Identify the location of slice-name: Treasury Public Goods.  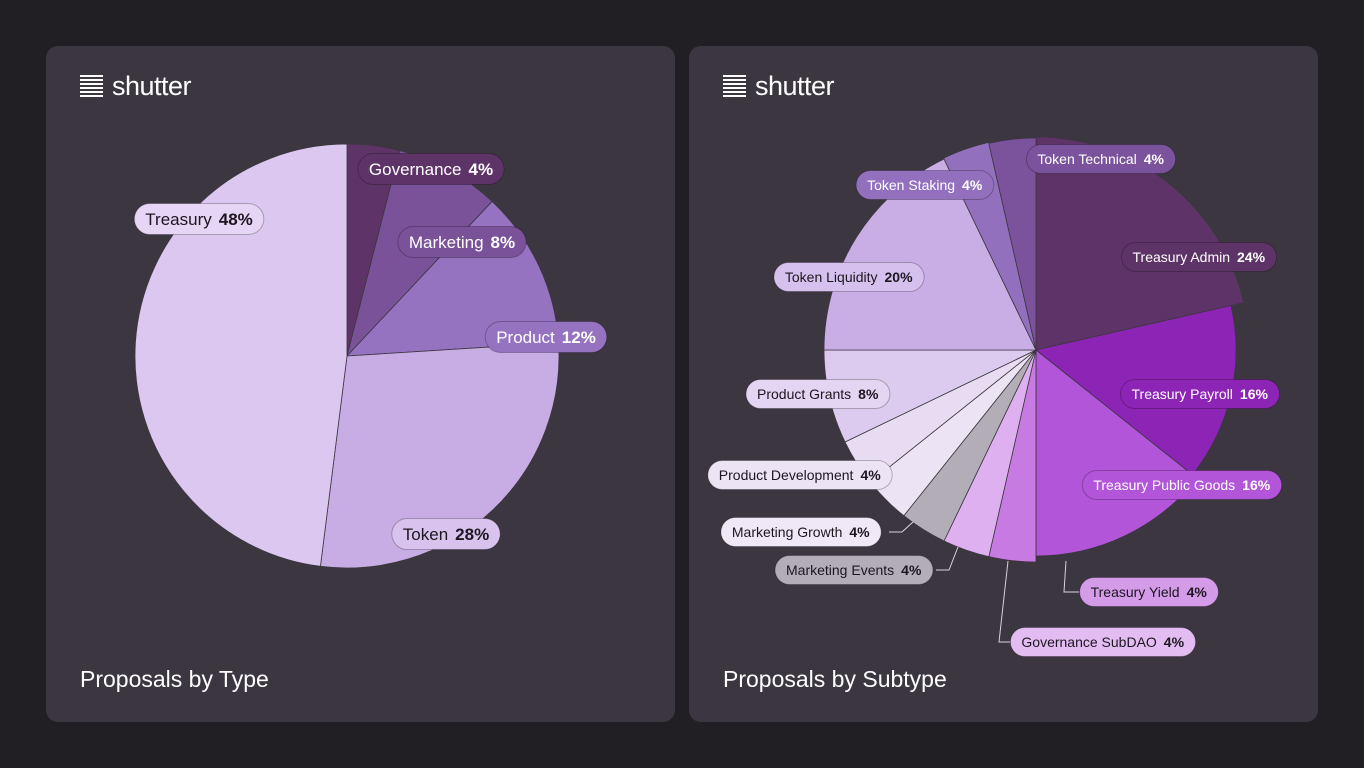
(1164, 485).